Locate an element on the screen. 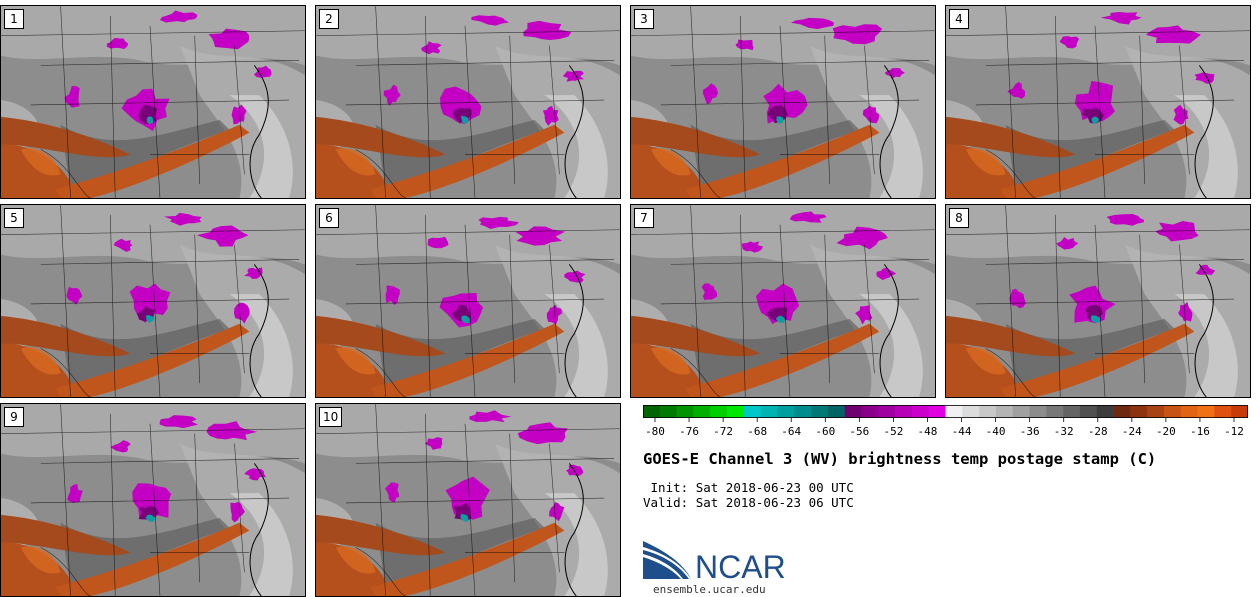 The image size is (1260, 597). stamp-panel-2: 2 is located at coordinates (468, 102).